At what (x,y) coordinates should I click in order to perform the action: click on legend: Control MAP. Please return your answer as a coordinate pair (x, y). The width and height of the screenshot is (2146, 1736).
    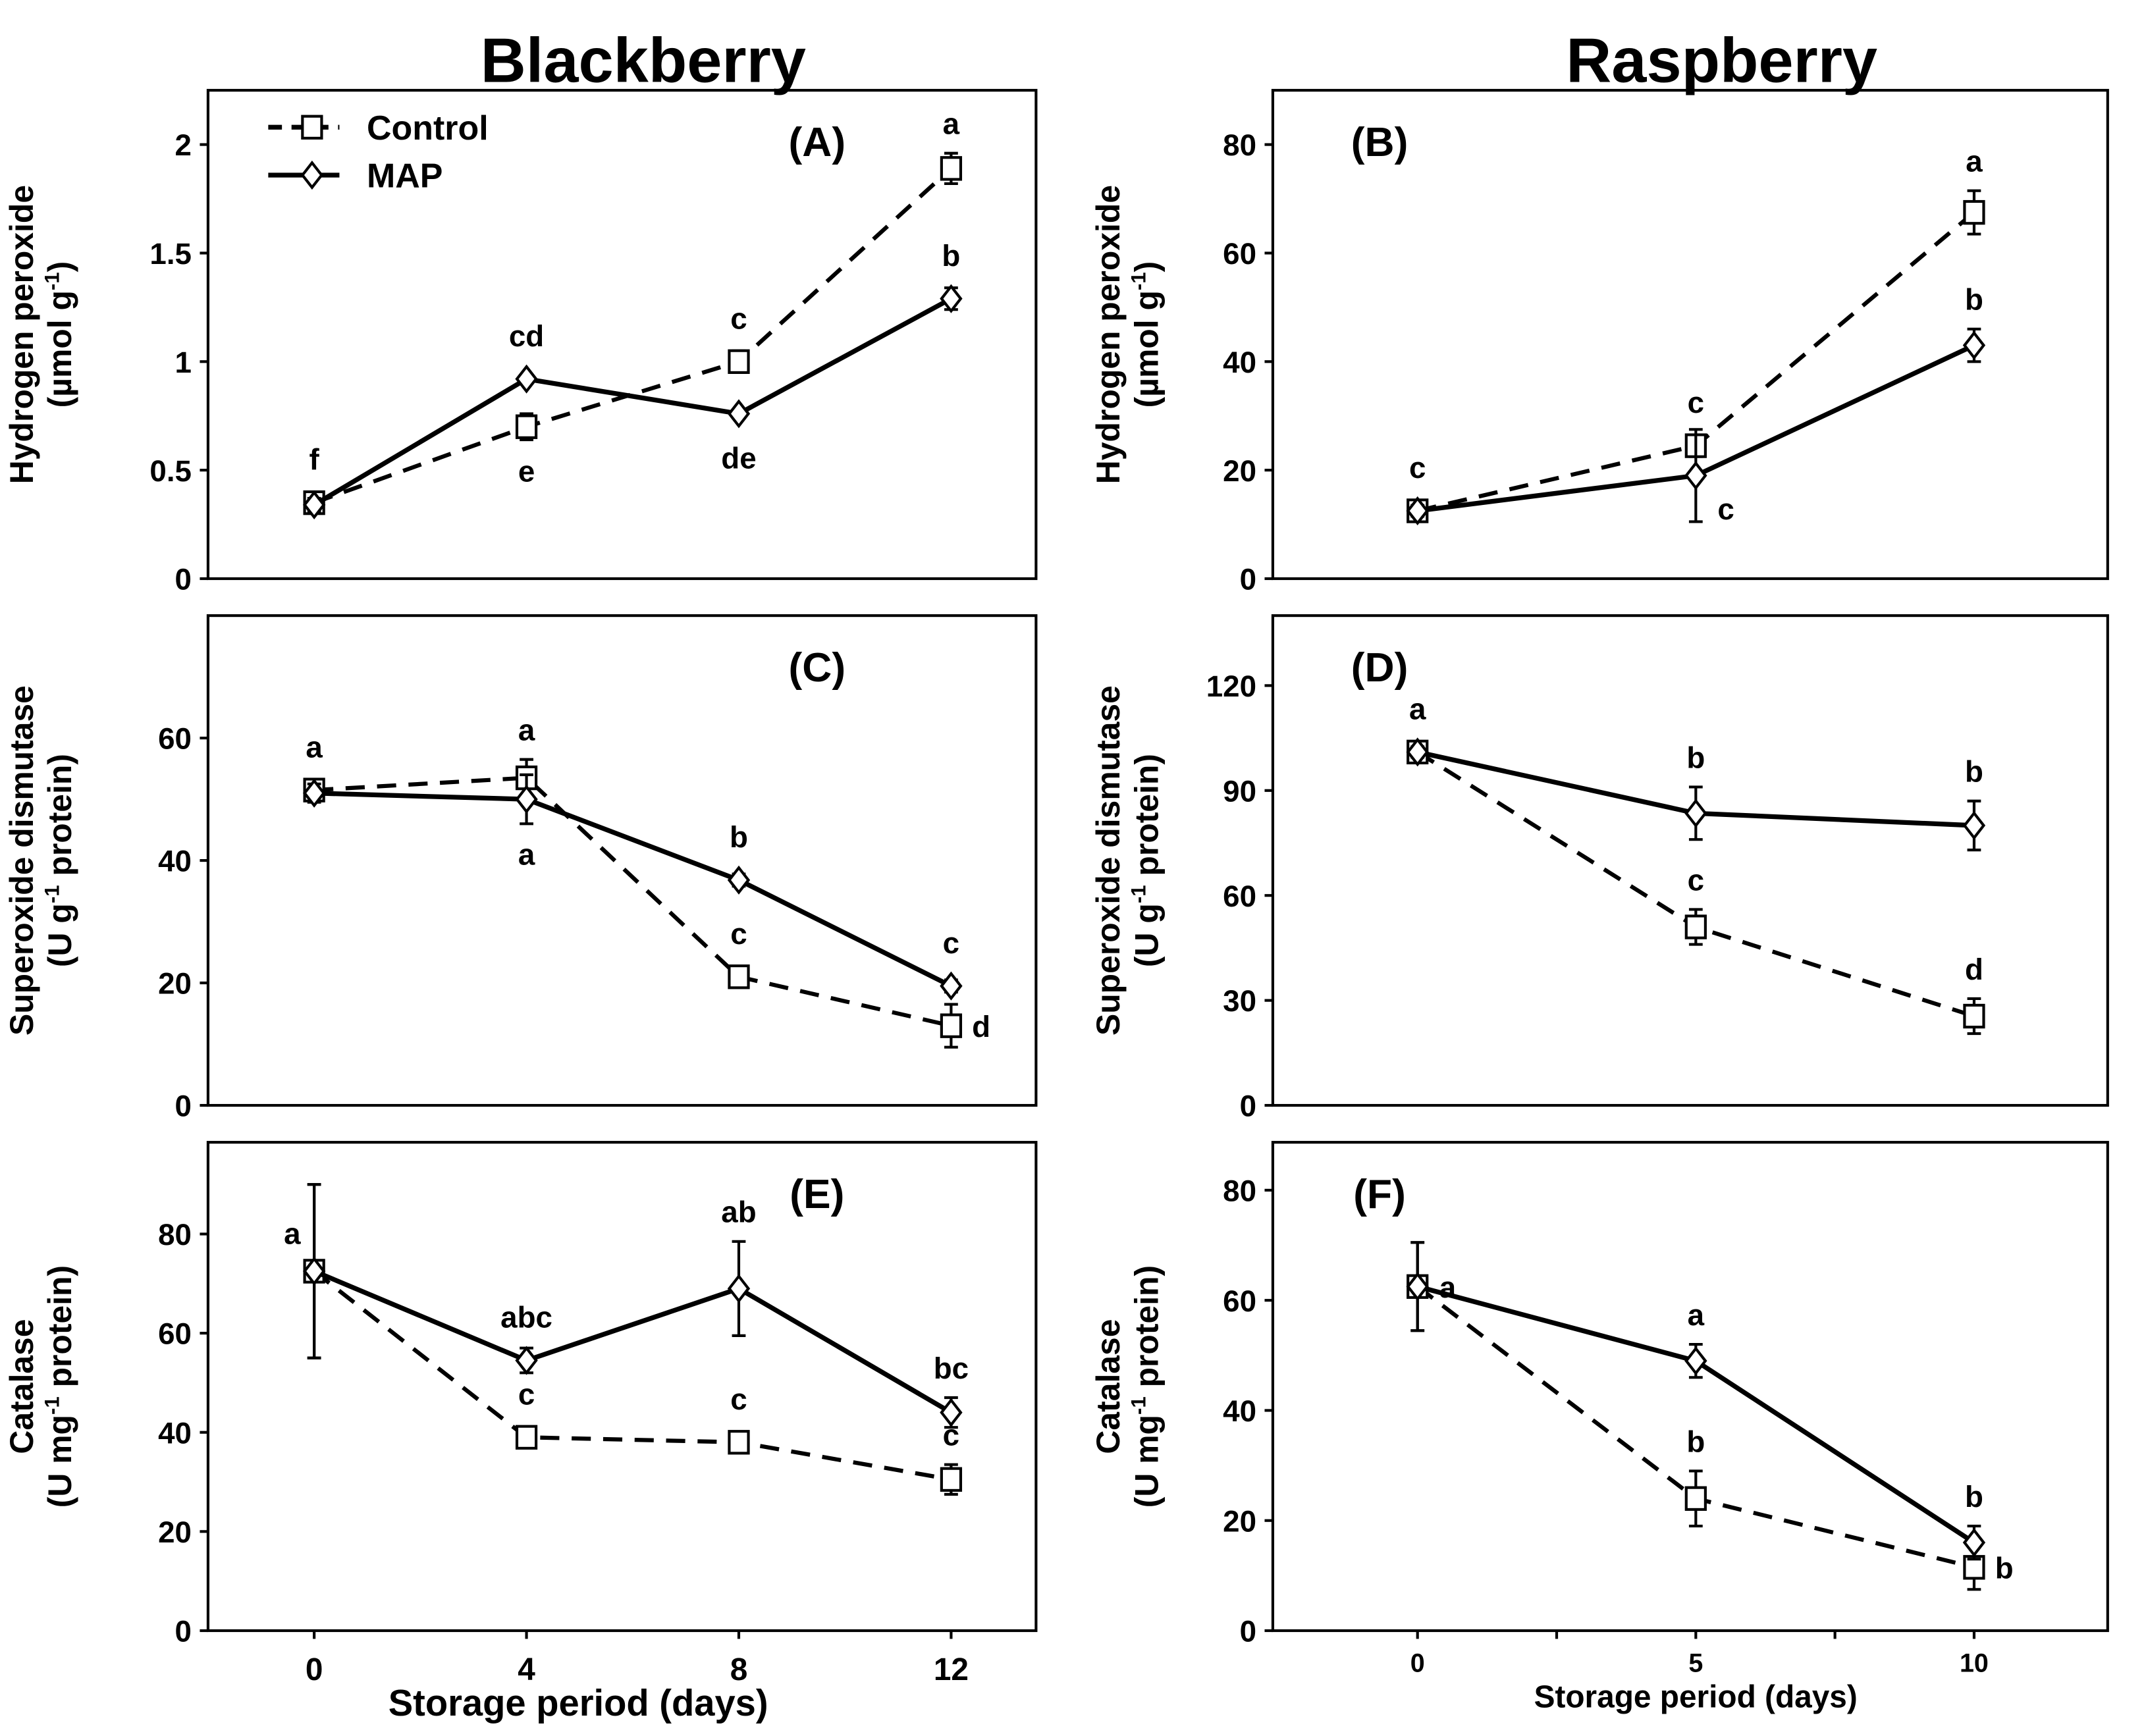
    Looking at the image, I should click on (378, 152).